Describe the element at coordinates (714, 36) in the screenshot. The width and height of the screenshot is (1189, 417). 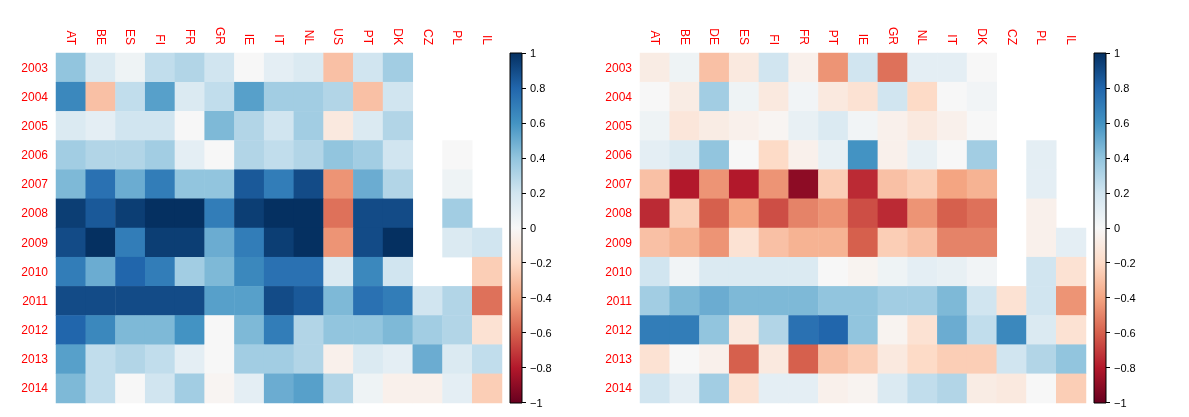
I see `x-tick-label: DE` at that location.